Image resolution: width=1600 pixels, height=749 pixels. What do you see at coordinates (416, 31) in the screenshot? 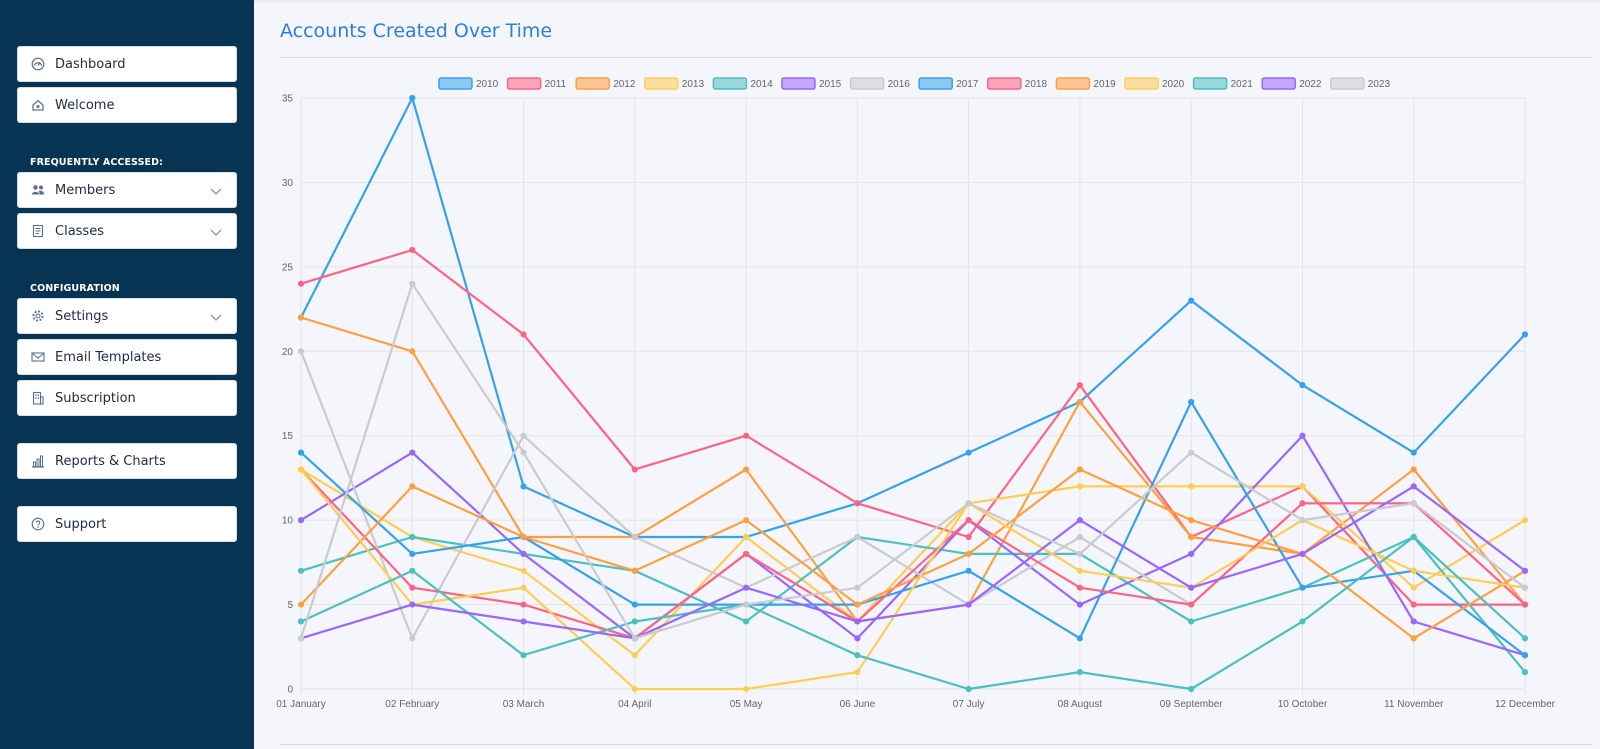
I see `page-title: Accounts Created Over Time` at bounding box center [416, 31].